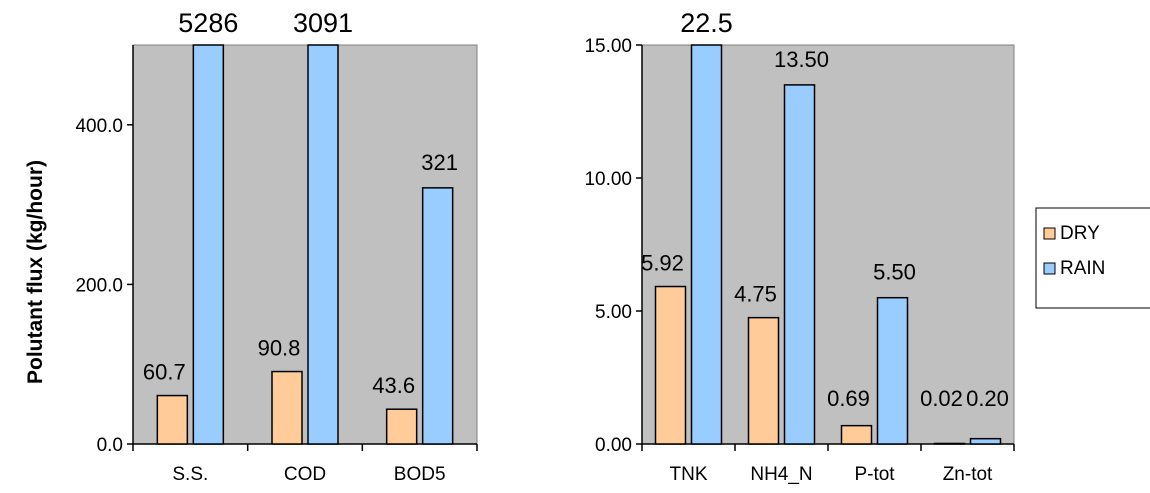  I want to click on y-tick-label: 200.0, so click(99, 285).